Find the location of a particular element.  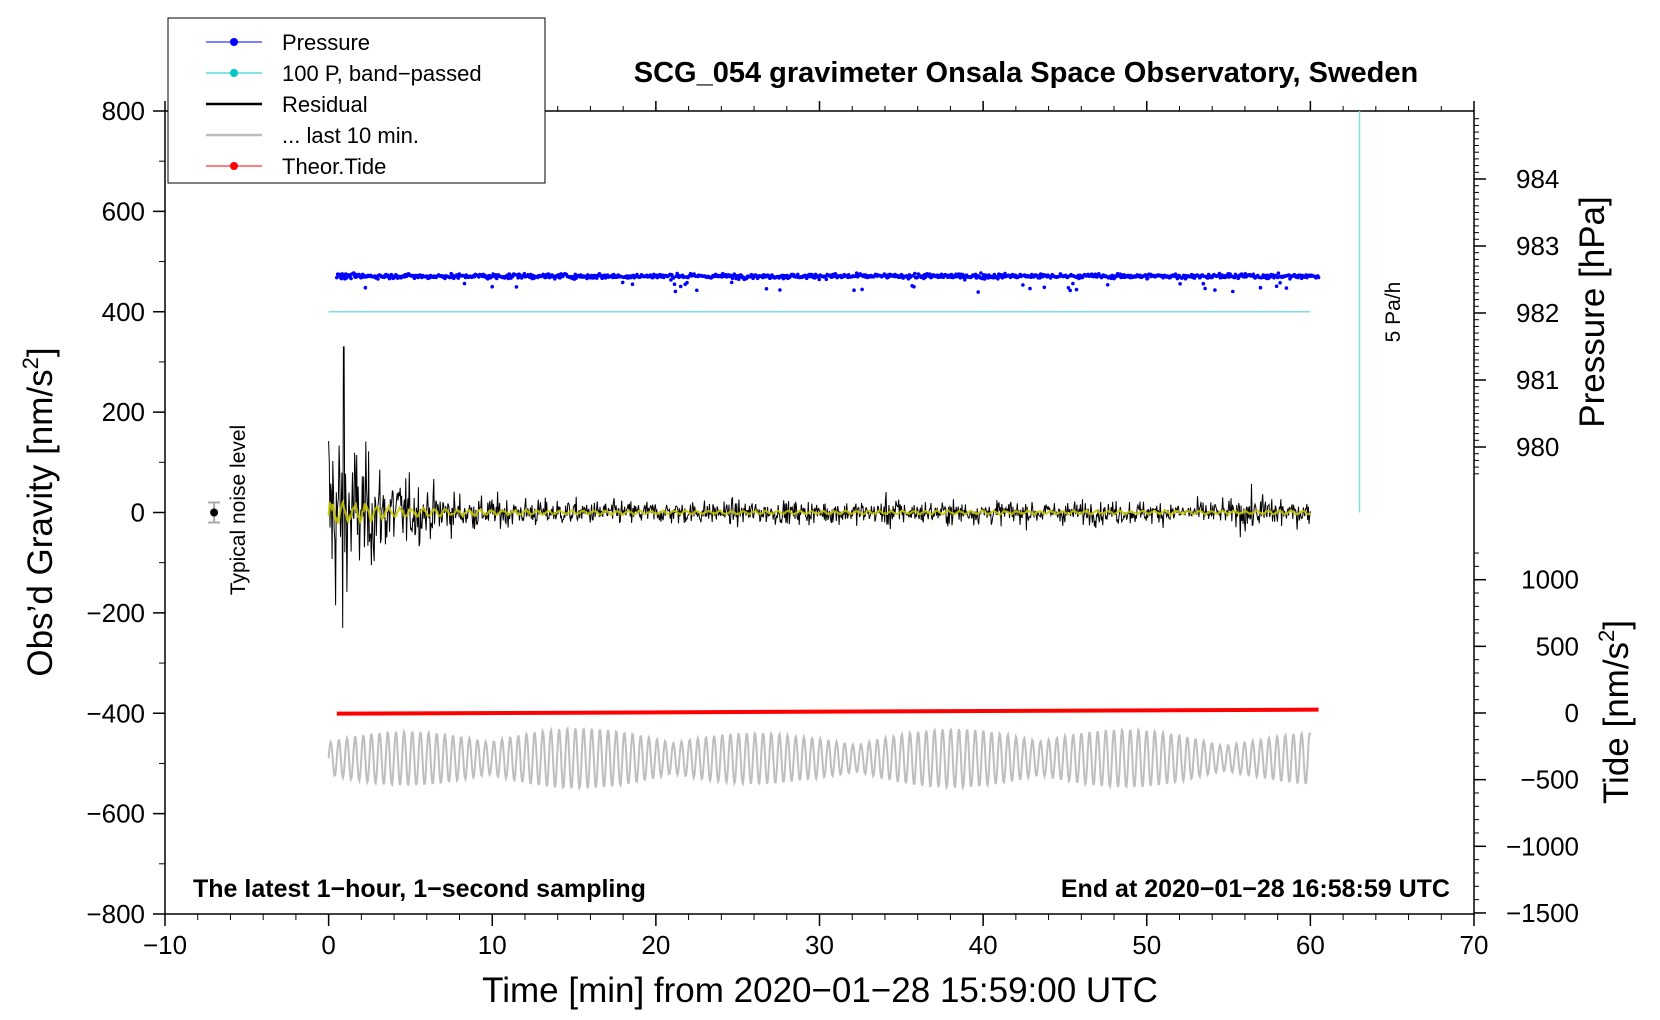

y-tick-label: −200 is located at coordinates (115, 613).